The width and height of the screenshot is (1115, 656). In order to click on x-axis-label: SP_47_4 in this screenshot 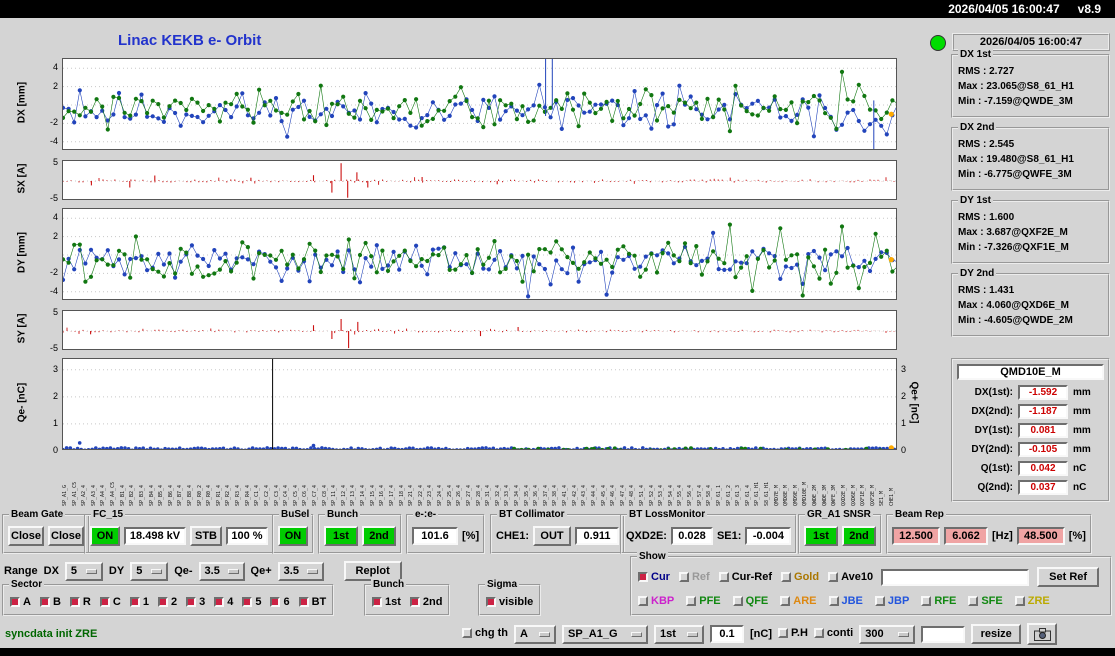, I will do `click(622, 495)`.